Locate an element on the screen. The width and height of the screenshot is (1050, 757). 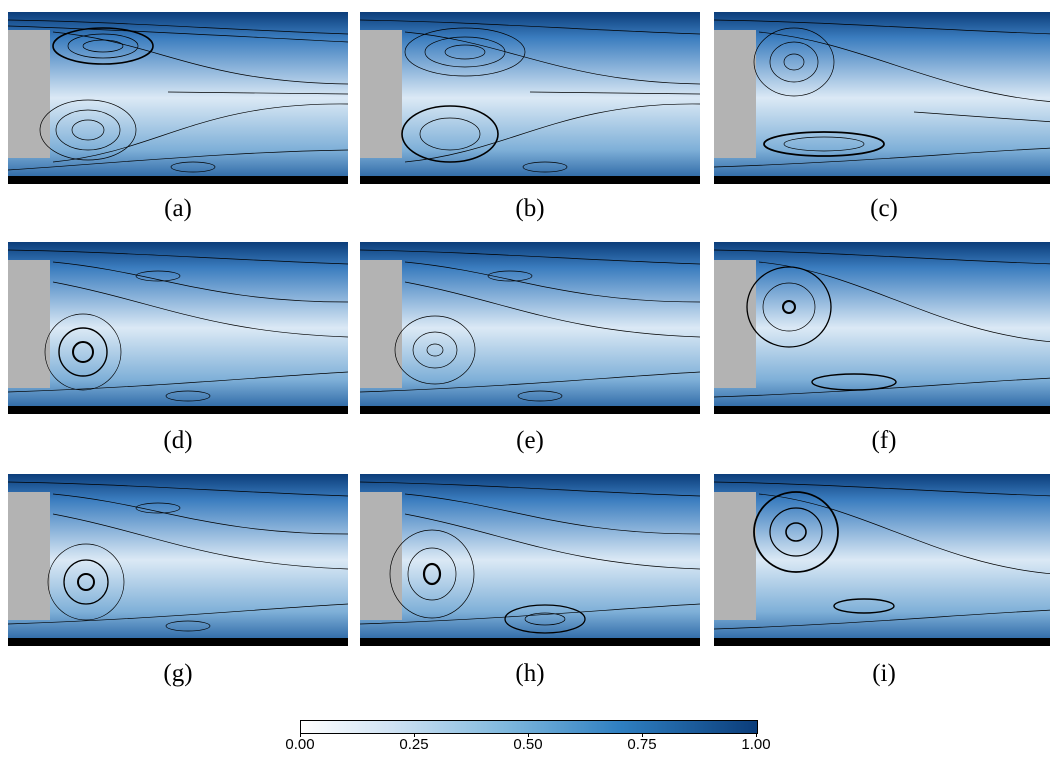
streamline-plot-c is located at coordinates (882, 98).